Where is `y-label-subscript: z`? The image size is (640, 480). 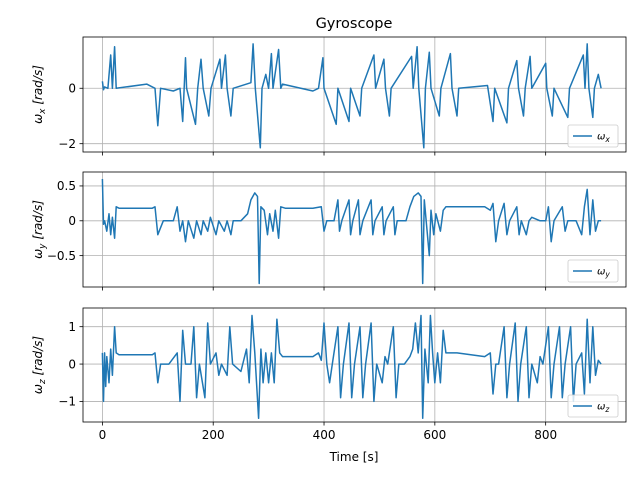
y-label-subscript: z is located at coordinates (43, 382).